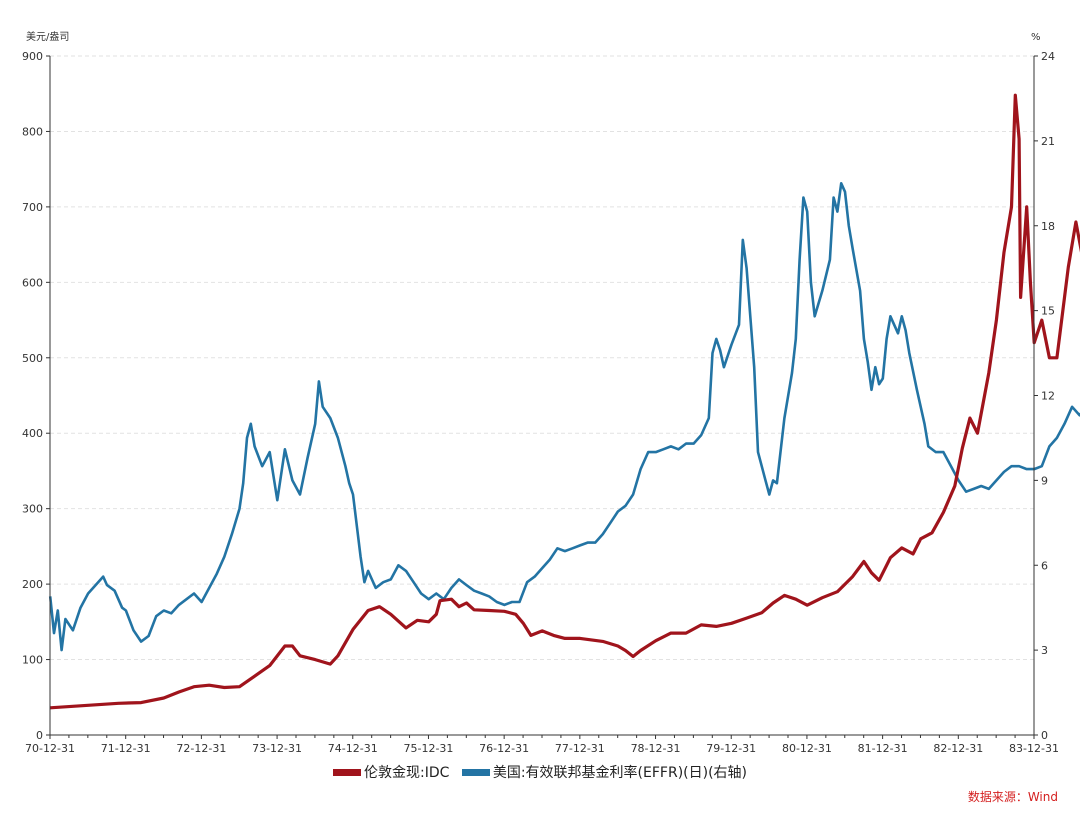 Image resolution: width=1080 pixels, height=814 pixels. Describe the element at coordinates (32, 433) in the screenshot. I see `left-tick-label: 400` at that location.